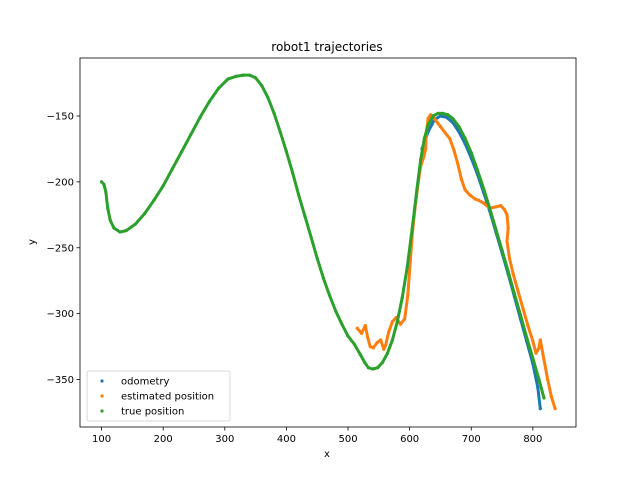 This screenshot has width=640, height=480. I want to click on legend-marker, so click(102, 396).